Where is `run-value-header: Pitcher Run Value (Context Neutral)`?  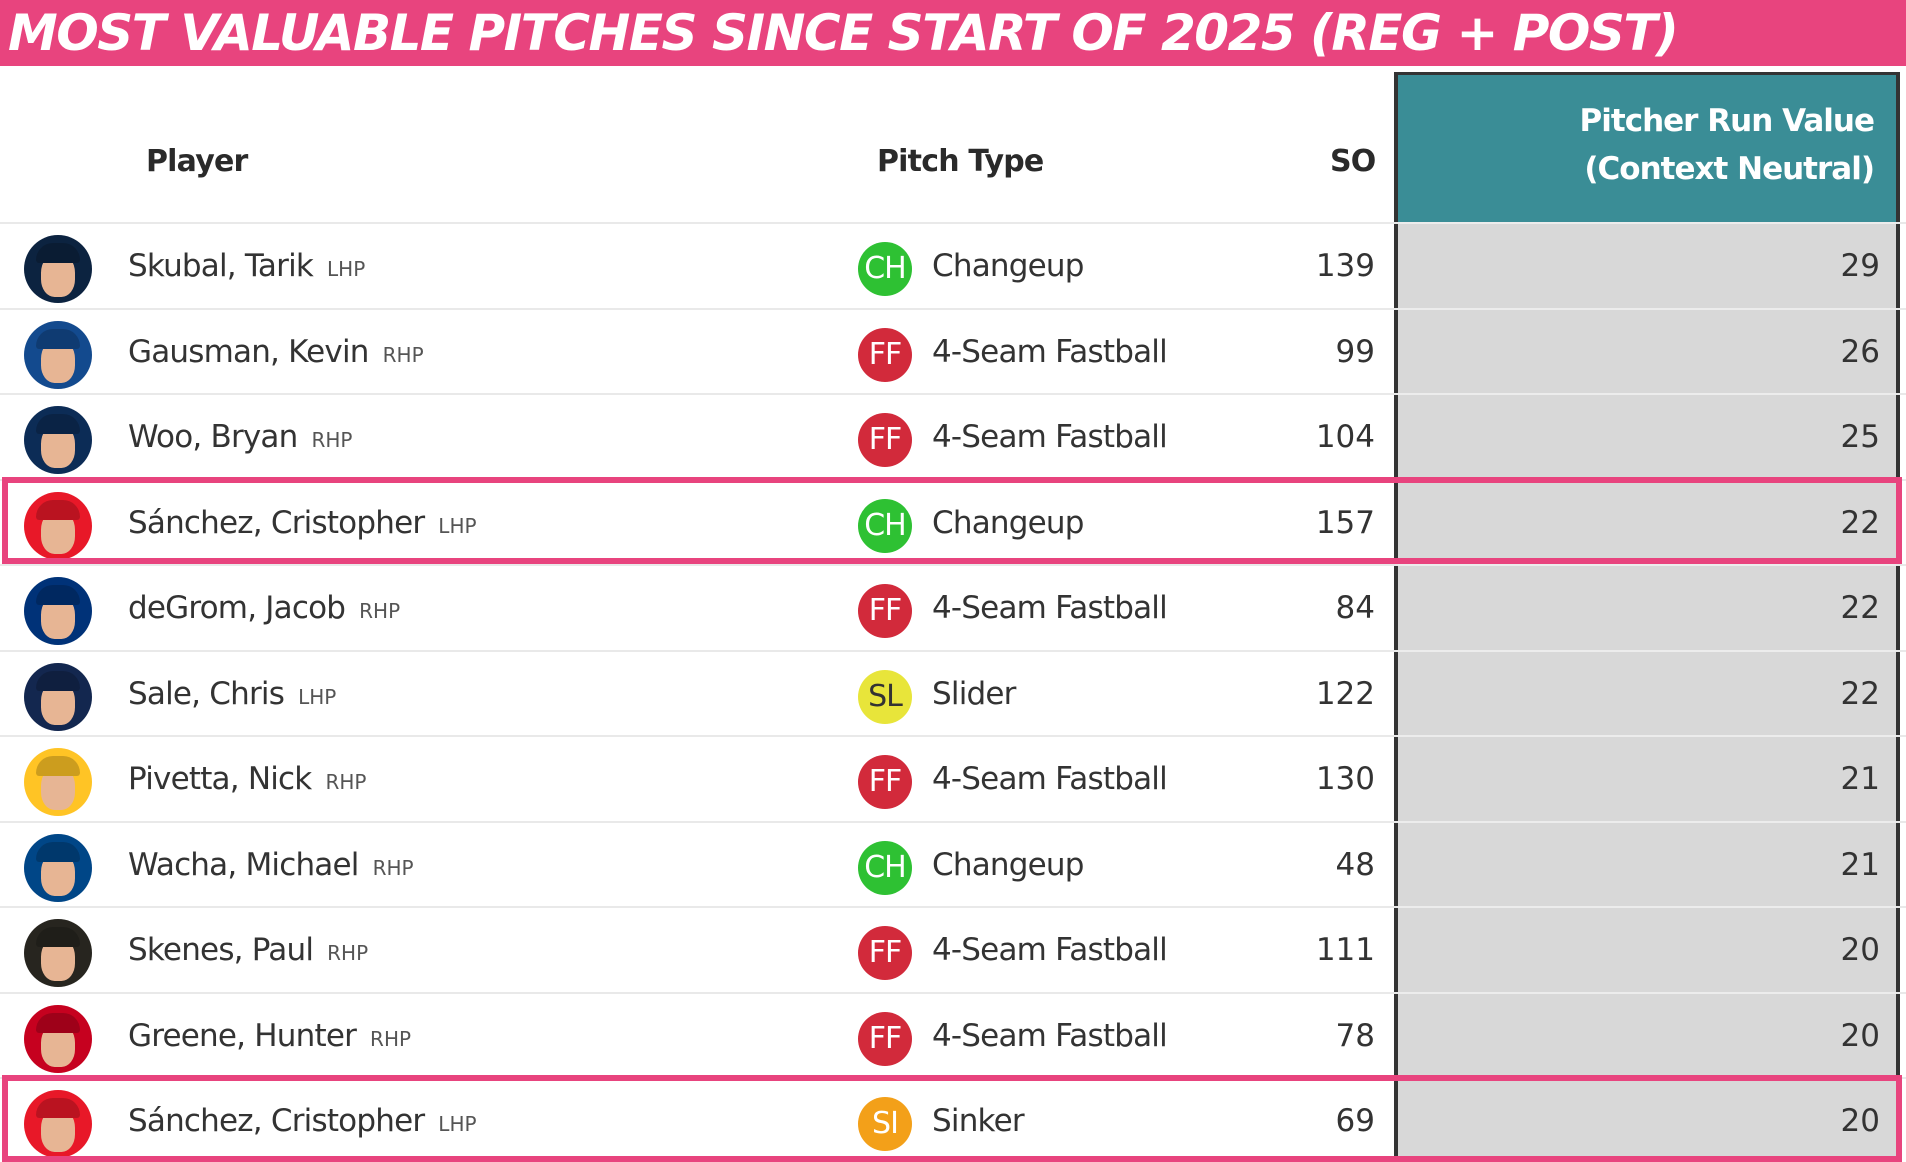
run-value-header: Pitcher Run Value (Context Neutral) is located at coordinates (1647, 147).